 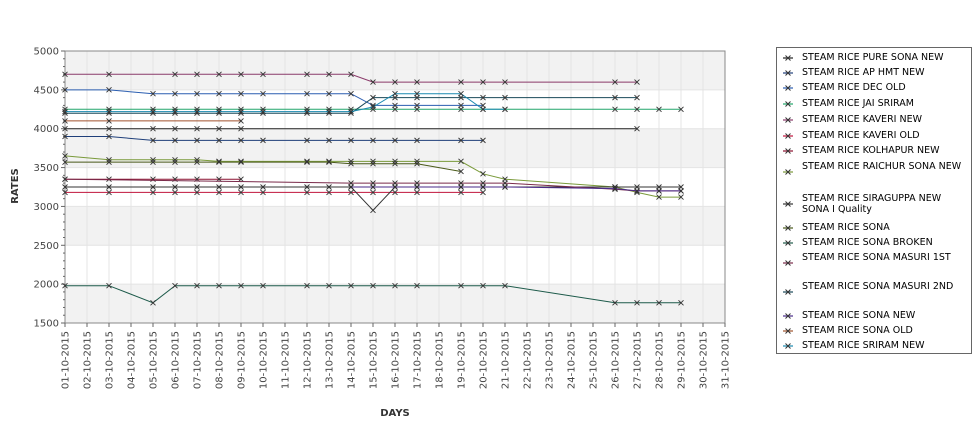 What do you see at coordinates (862, 119) in the screenshot?
I see `legend-label: STEAM RICE KAVERI NEW` at bounding box center [862, 119].